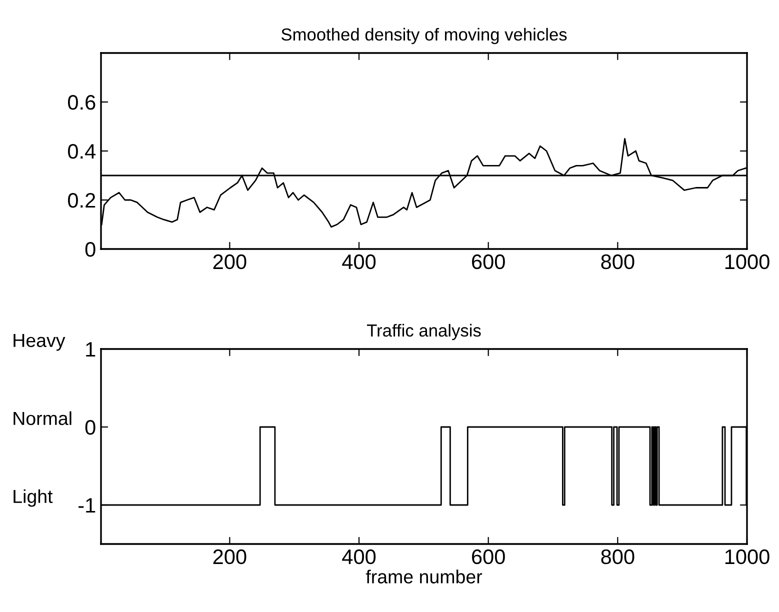 The image size is (779, 612). What do you see at coordinates (87, 505) in the screenshot?
I see `y-tick-label: -1` at bounding box center [87, 505].